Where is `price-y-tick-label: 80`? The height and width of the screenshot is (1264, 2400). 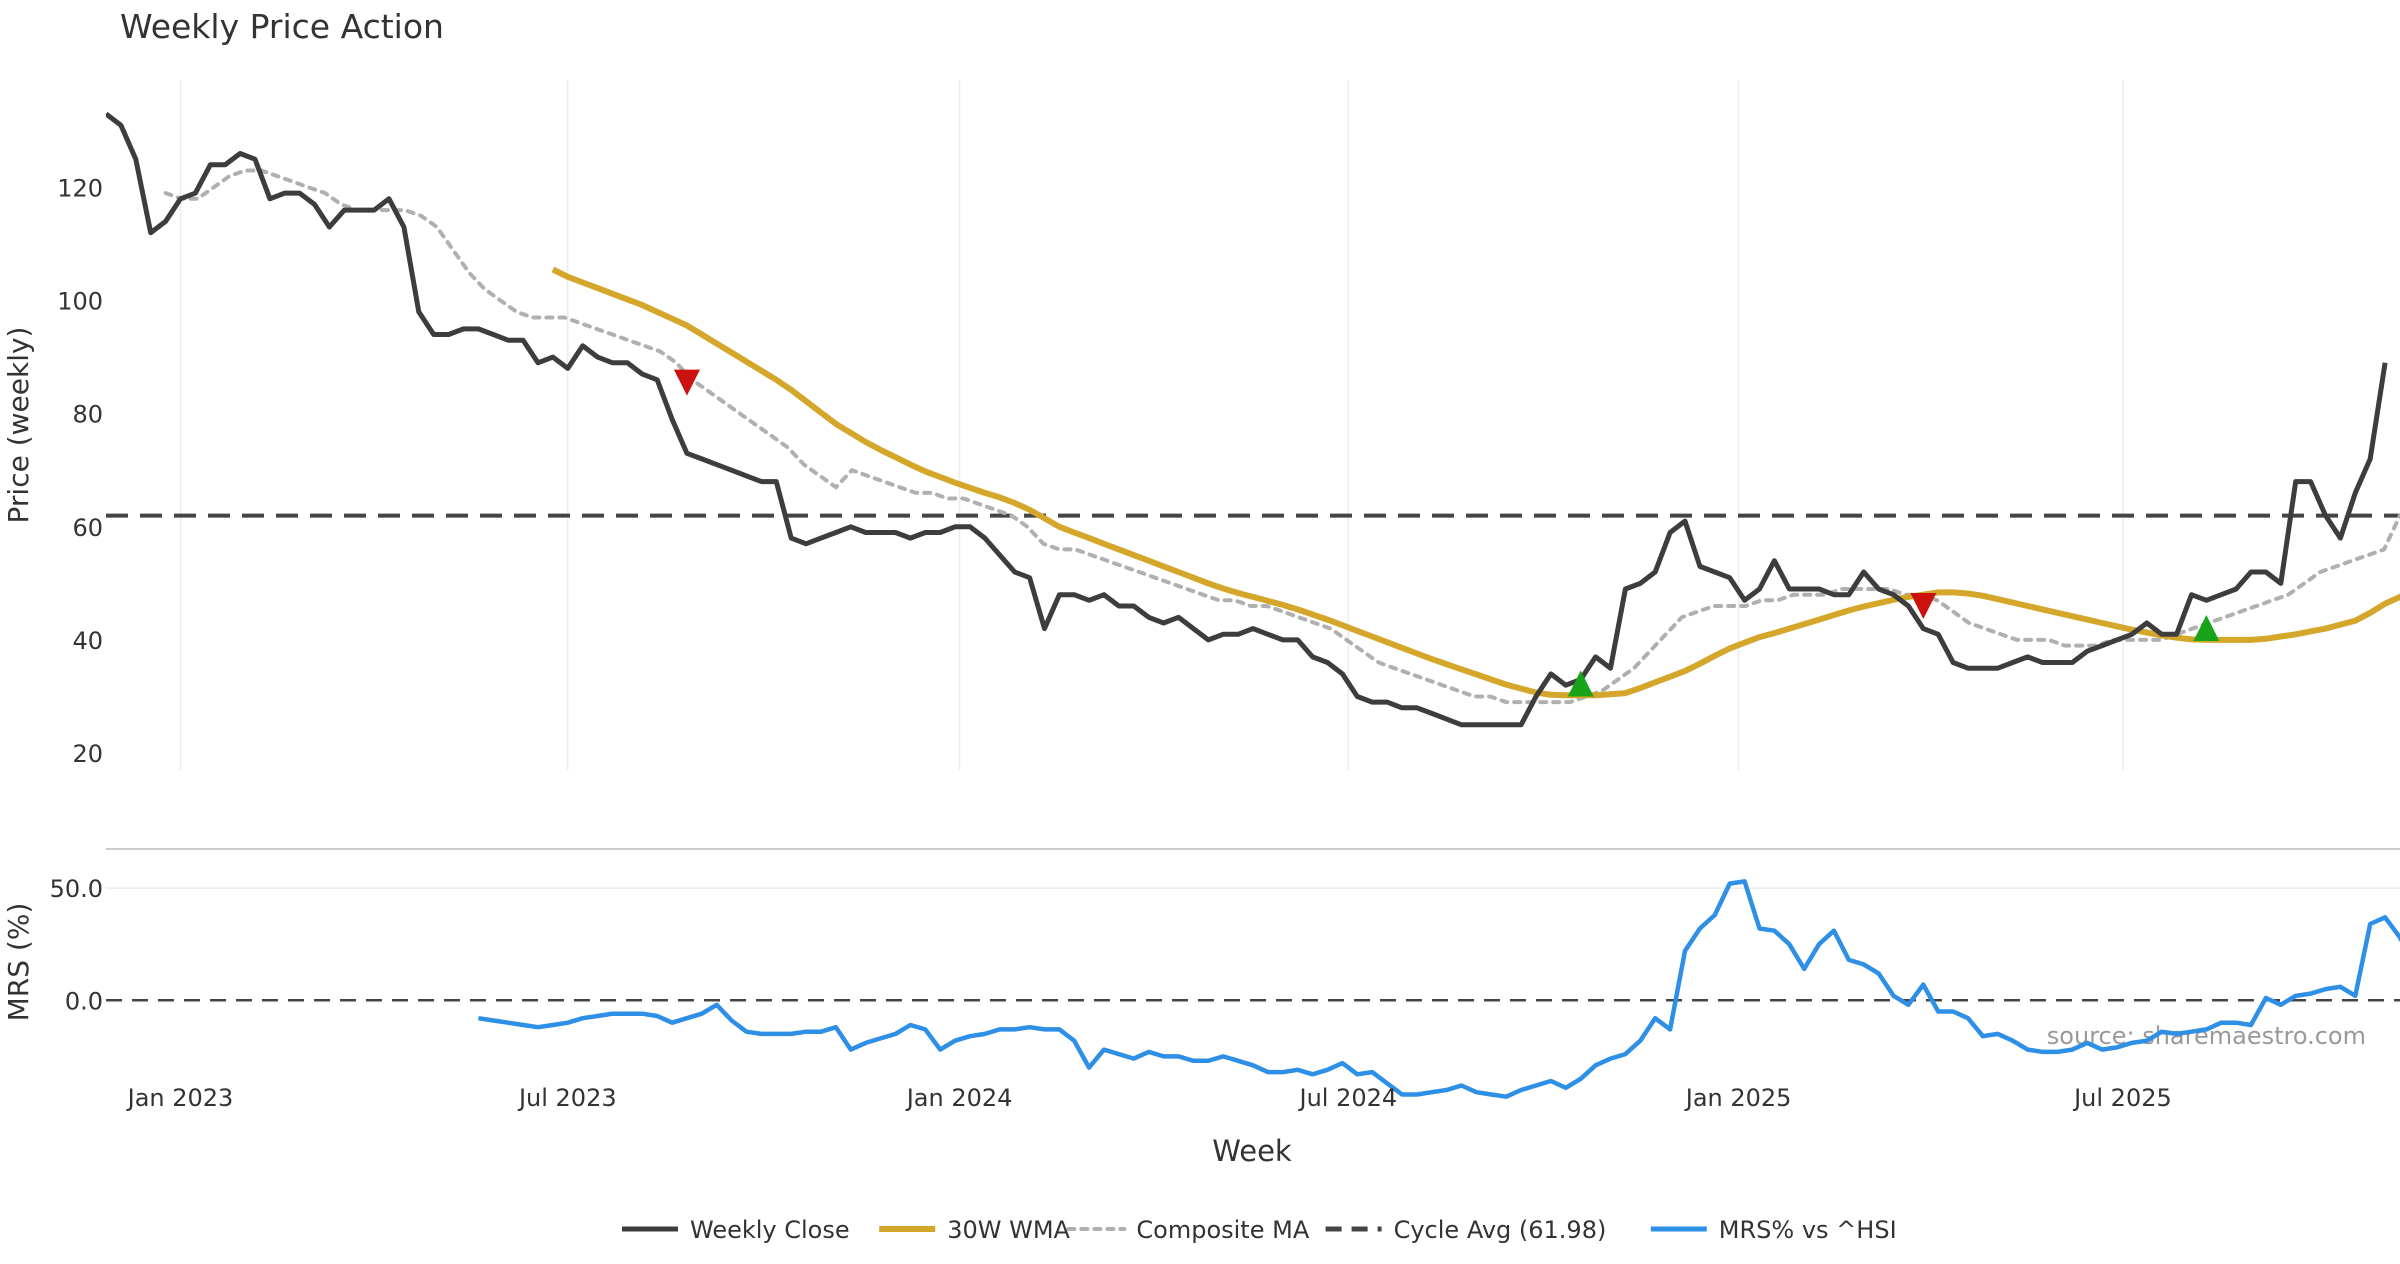 price-y-tick-label: 80 is located at coordinates (87, 415).